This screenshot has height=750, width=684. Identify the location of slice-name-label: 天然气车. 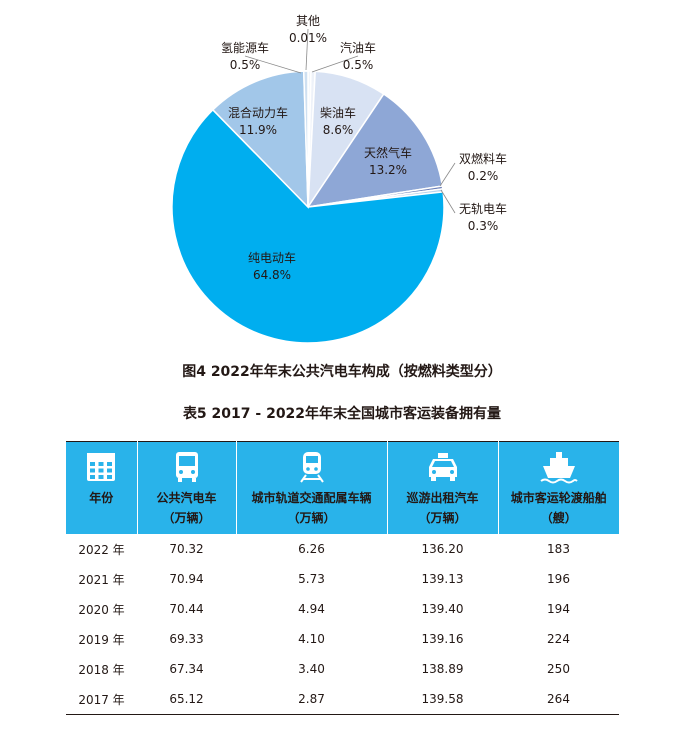
(388, 152).